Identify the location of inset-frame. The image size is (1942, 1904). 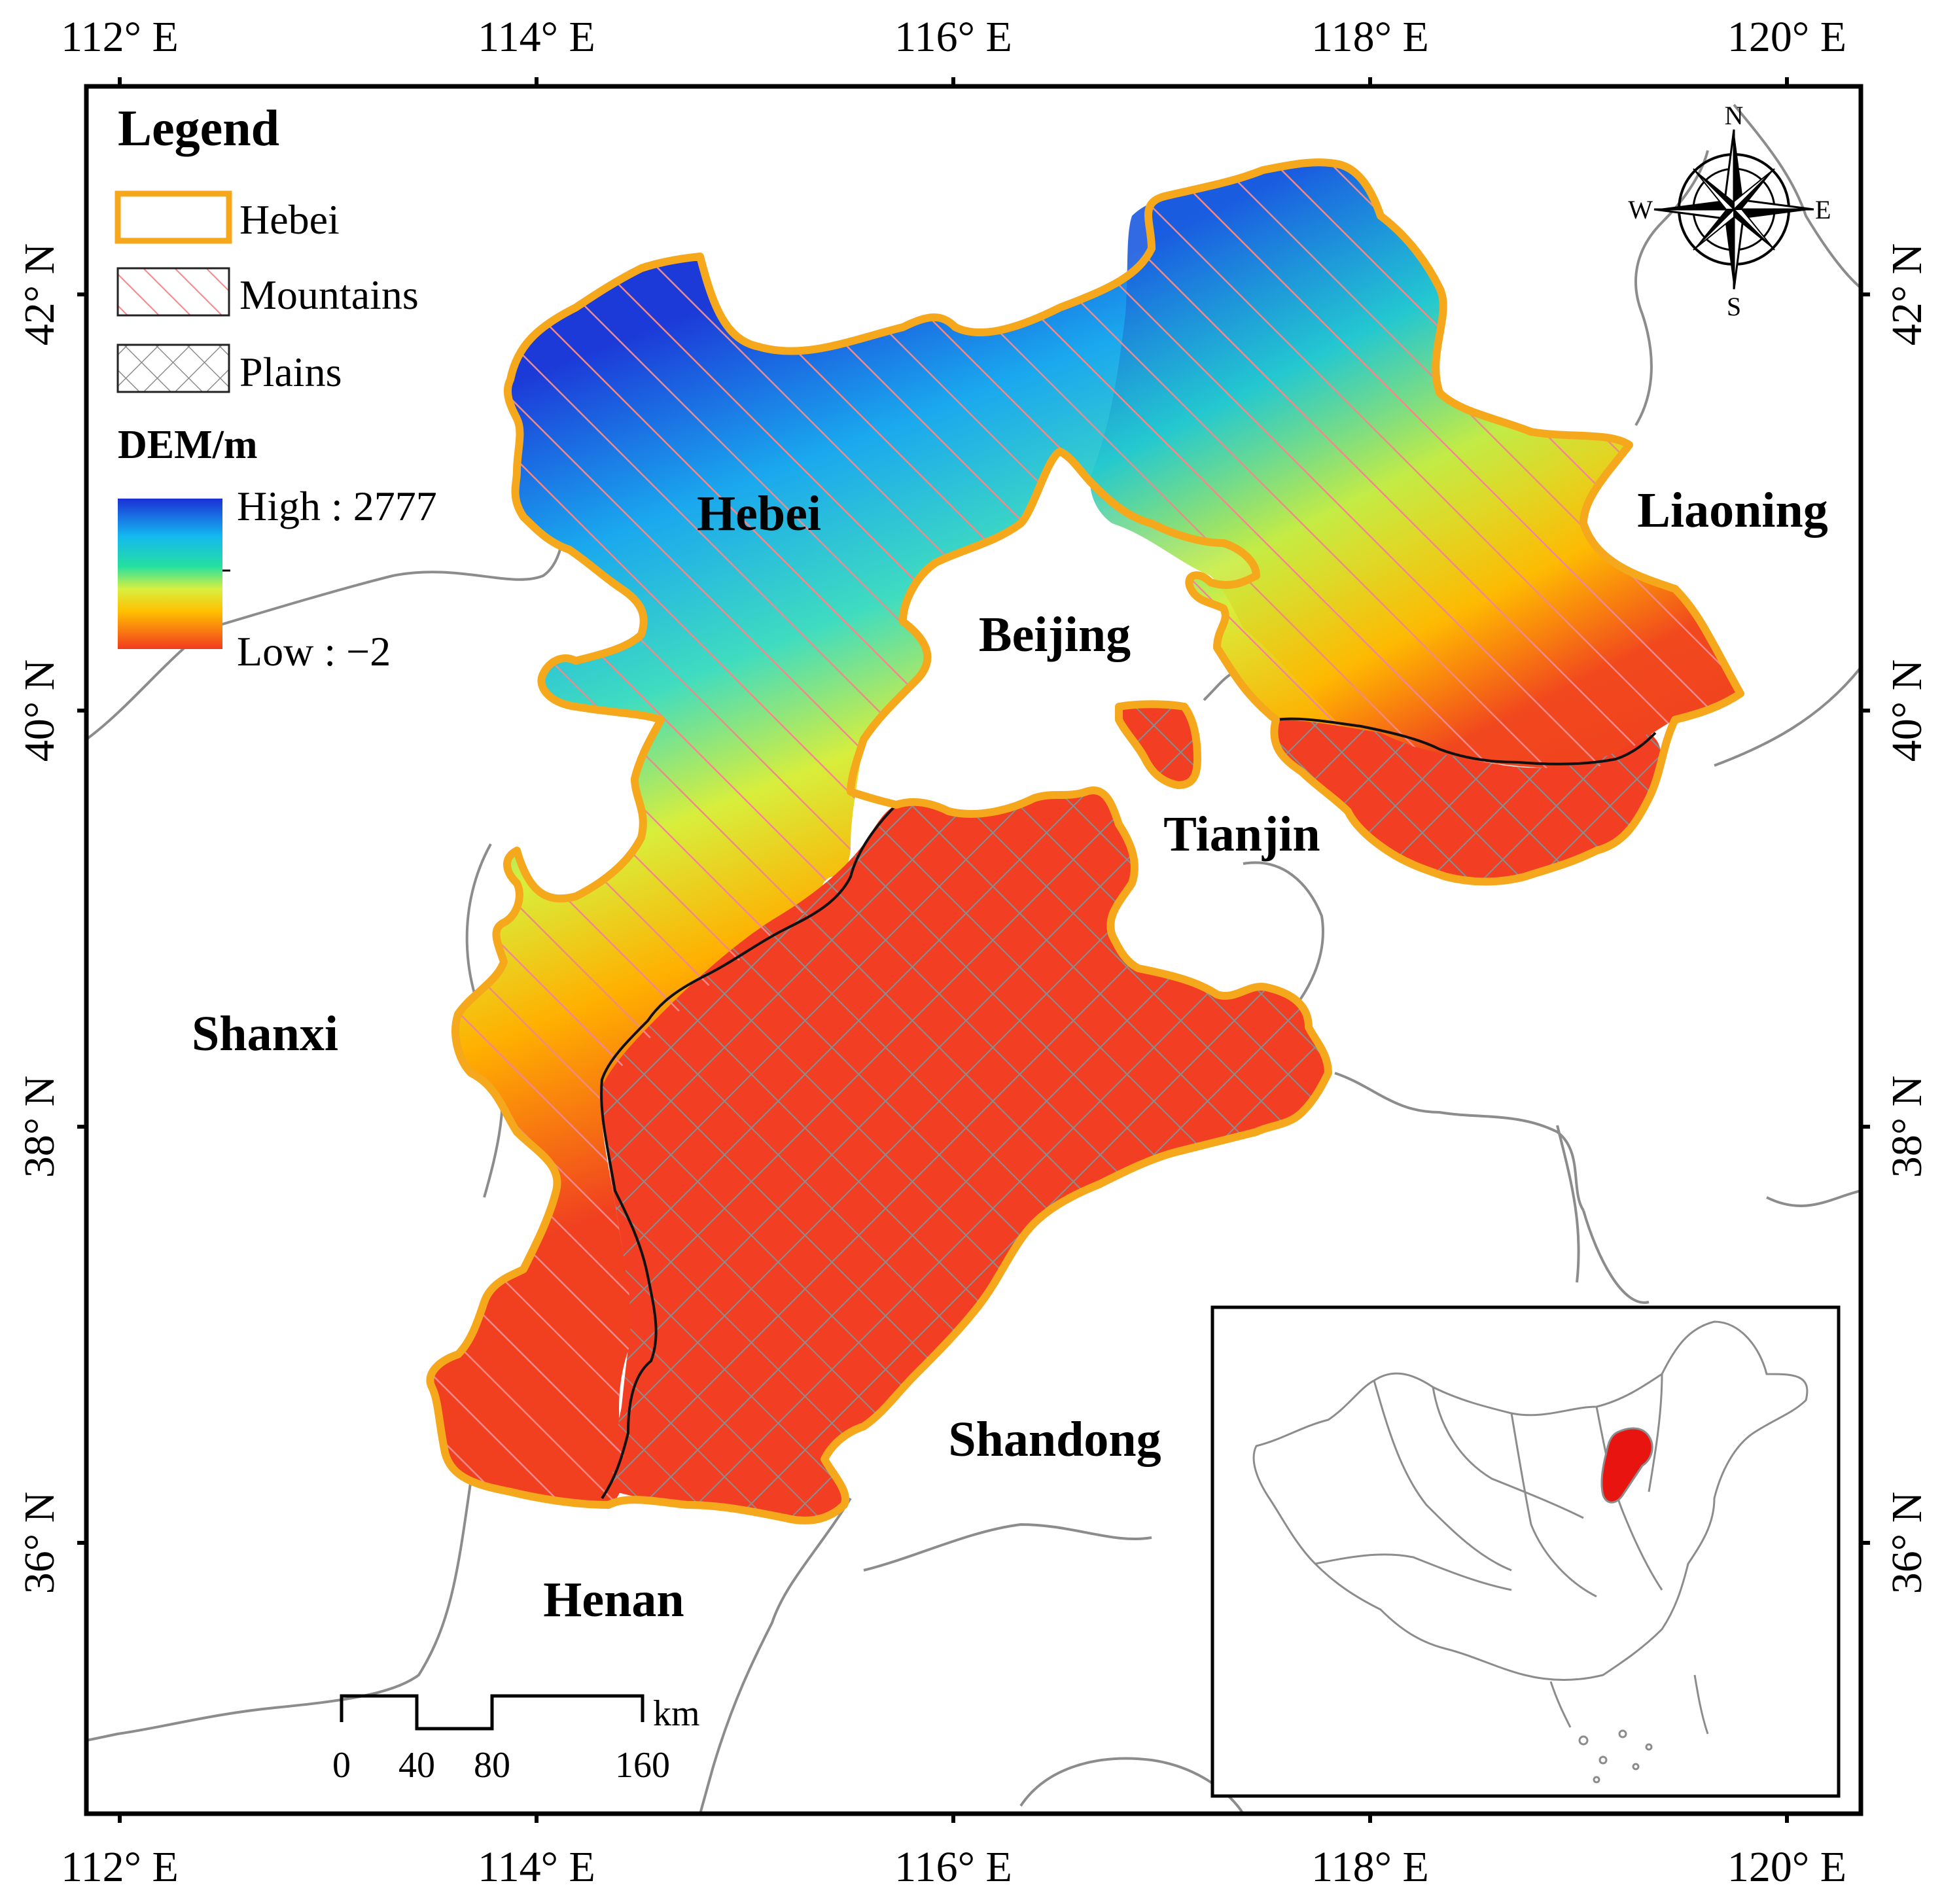
(1526, 1551).